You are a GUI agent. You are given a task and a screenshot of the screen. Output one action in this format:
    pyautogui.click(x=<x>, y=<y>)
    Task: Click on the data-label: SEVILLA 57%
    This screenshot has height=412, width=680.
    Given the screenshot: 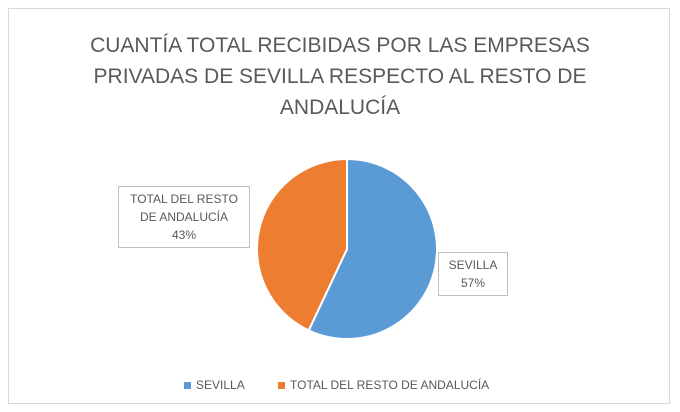 What is the action you would take?
    pyautogui.click(x=473, y=274)
    